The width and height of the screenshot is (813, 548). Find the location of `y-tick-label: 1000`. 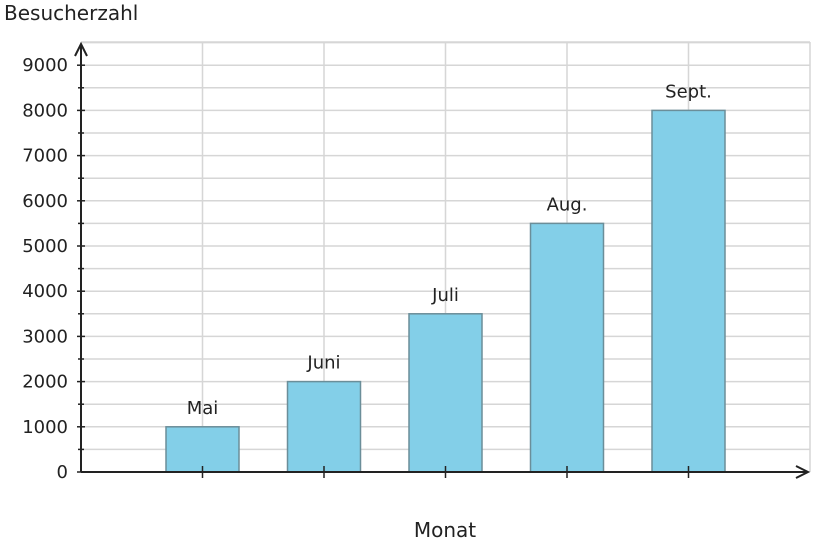

y-tick-label: 1000 is located at coordinates (45, 427).